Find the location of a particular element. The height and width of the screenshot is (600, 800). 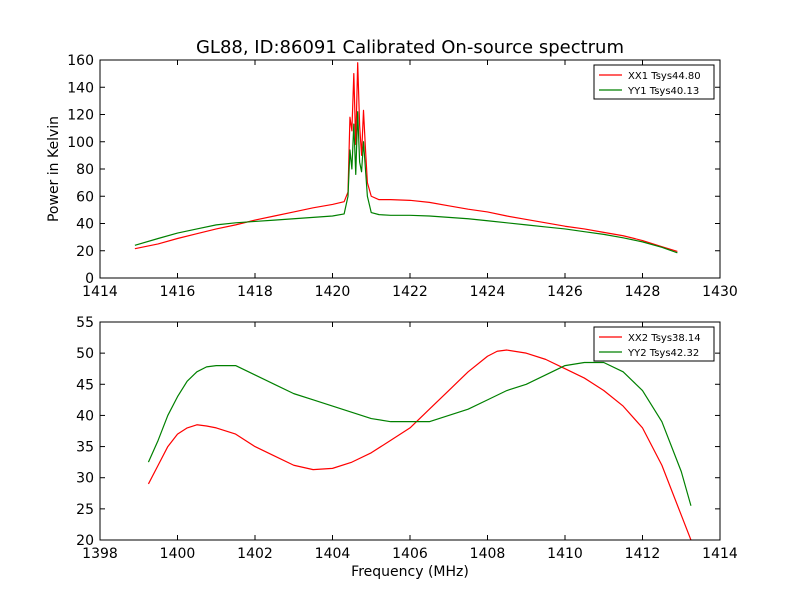

x-tick-label: 1422 is located at coordinates (410, 292).